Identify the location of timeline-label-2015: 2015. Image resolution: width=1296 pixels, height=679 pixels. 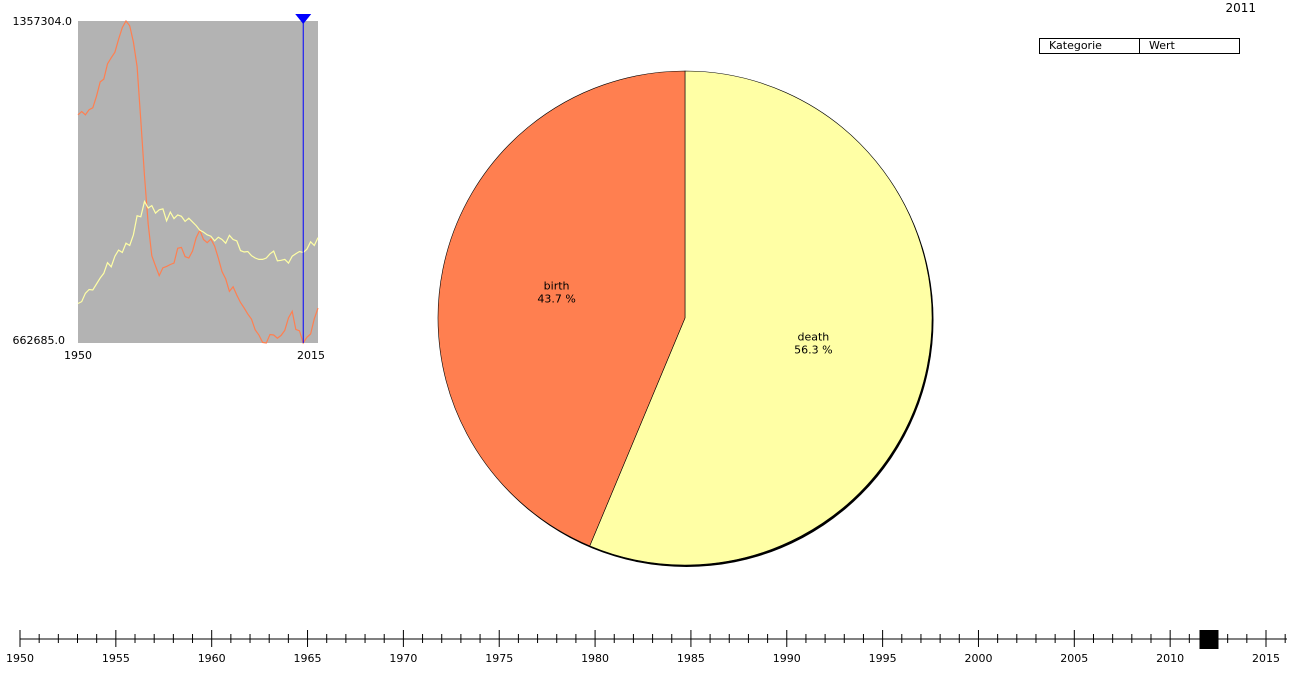
(1266, 658).